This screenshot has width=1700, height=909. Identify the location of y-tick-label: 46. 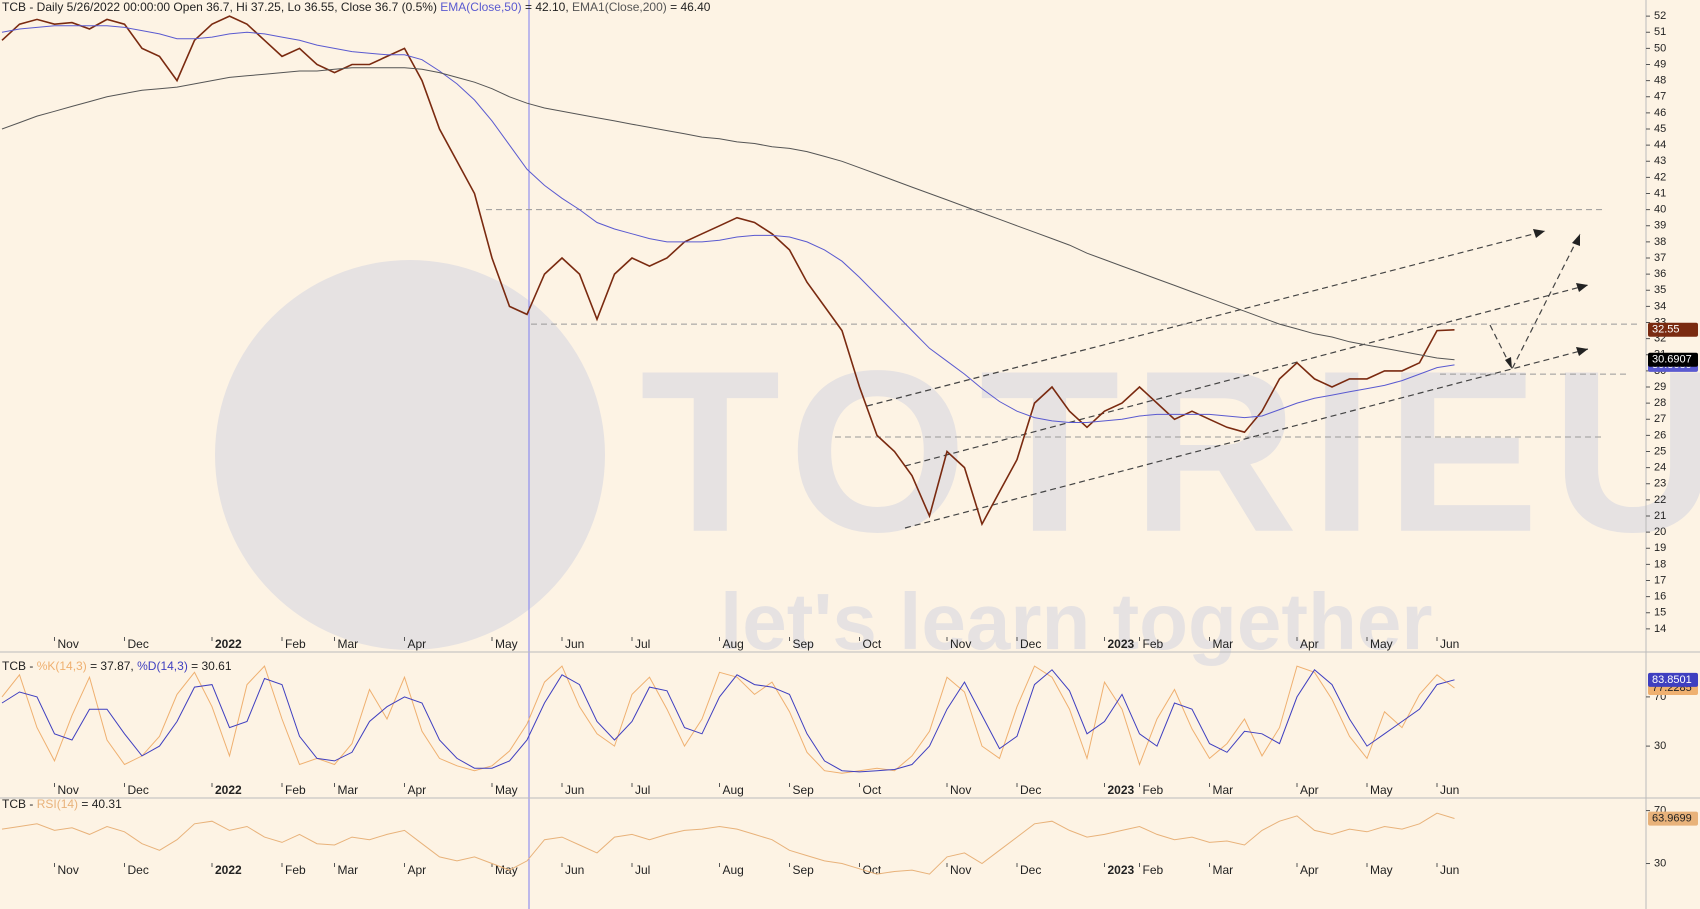
(1660, 113).